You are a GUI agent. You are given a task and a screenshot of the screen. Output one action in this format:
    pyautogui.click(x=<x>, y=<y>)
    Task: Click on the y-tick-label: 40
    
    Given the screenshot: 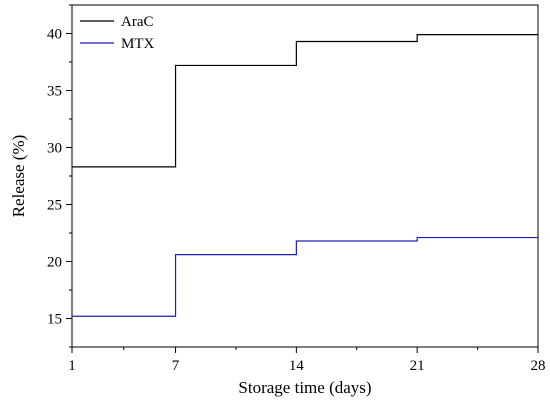 What is the action you would take?
    pyautogui.click(x=54, y=35)
    